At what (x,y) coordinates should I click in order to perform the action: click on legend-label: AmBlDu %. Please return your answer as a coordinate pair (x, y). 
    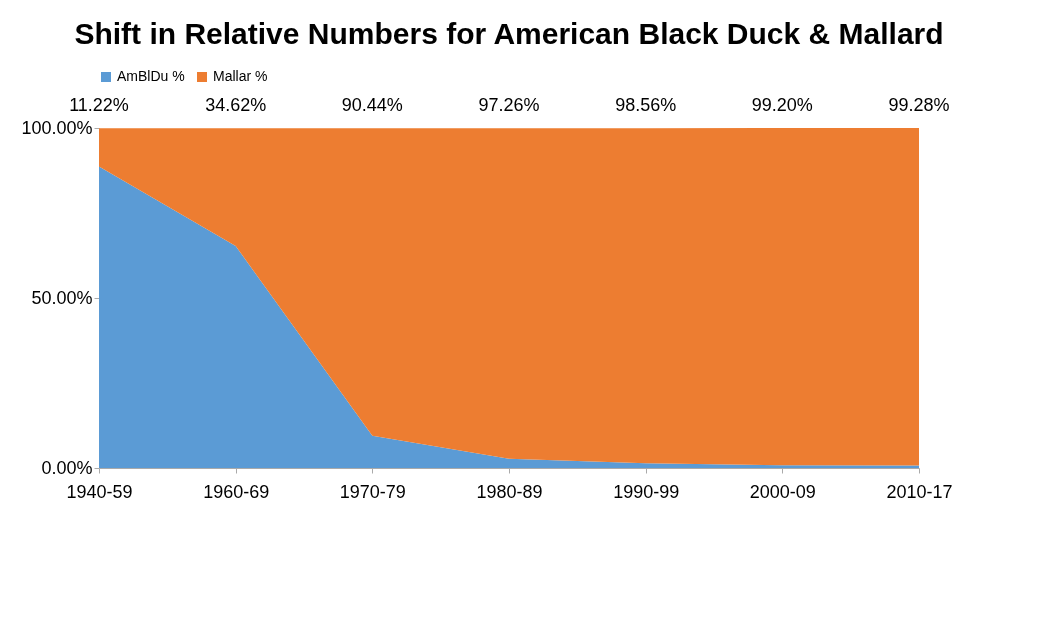
    Looking at the image, I should click on (151, 76).